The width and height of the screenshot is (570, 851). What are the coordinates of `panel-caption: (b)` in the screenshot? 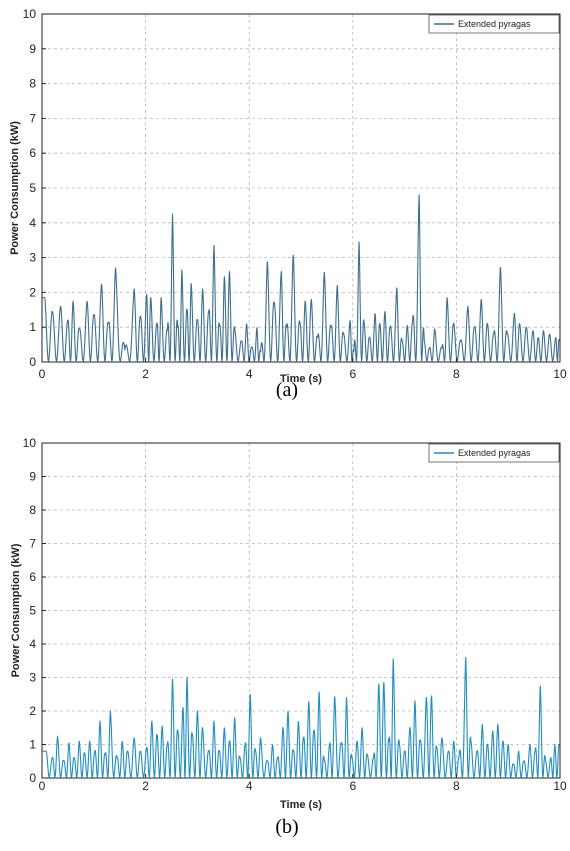 It's located at (286, 827).